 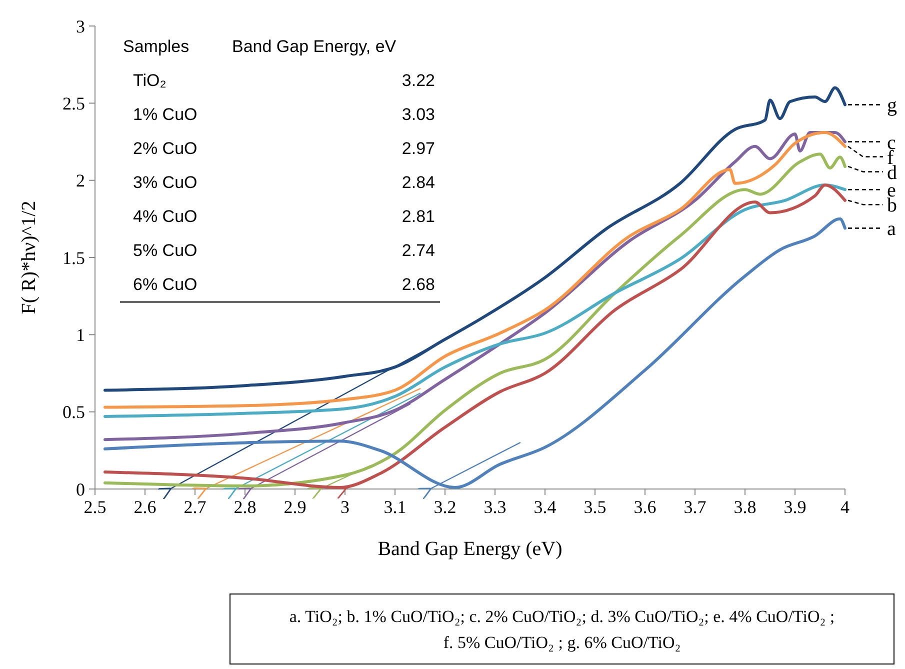 I want to click on annotation: Samples, so click(x=156, y=46).